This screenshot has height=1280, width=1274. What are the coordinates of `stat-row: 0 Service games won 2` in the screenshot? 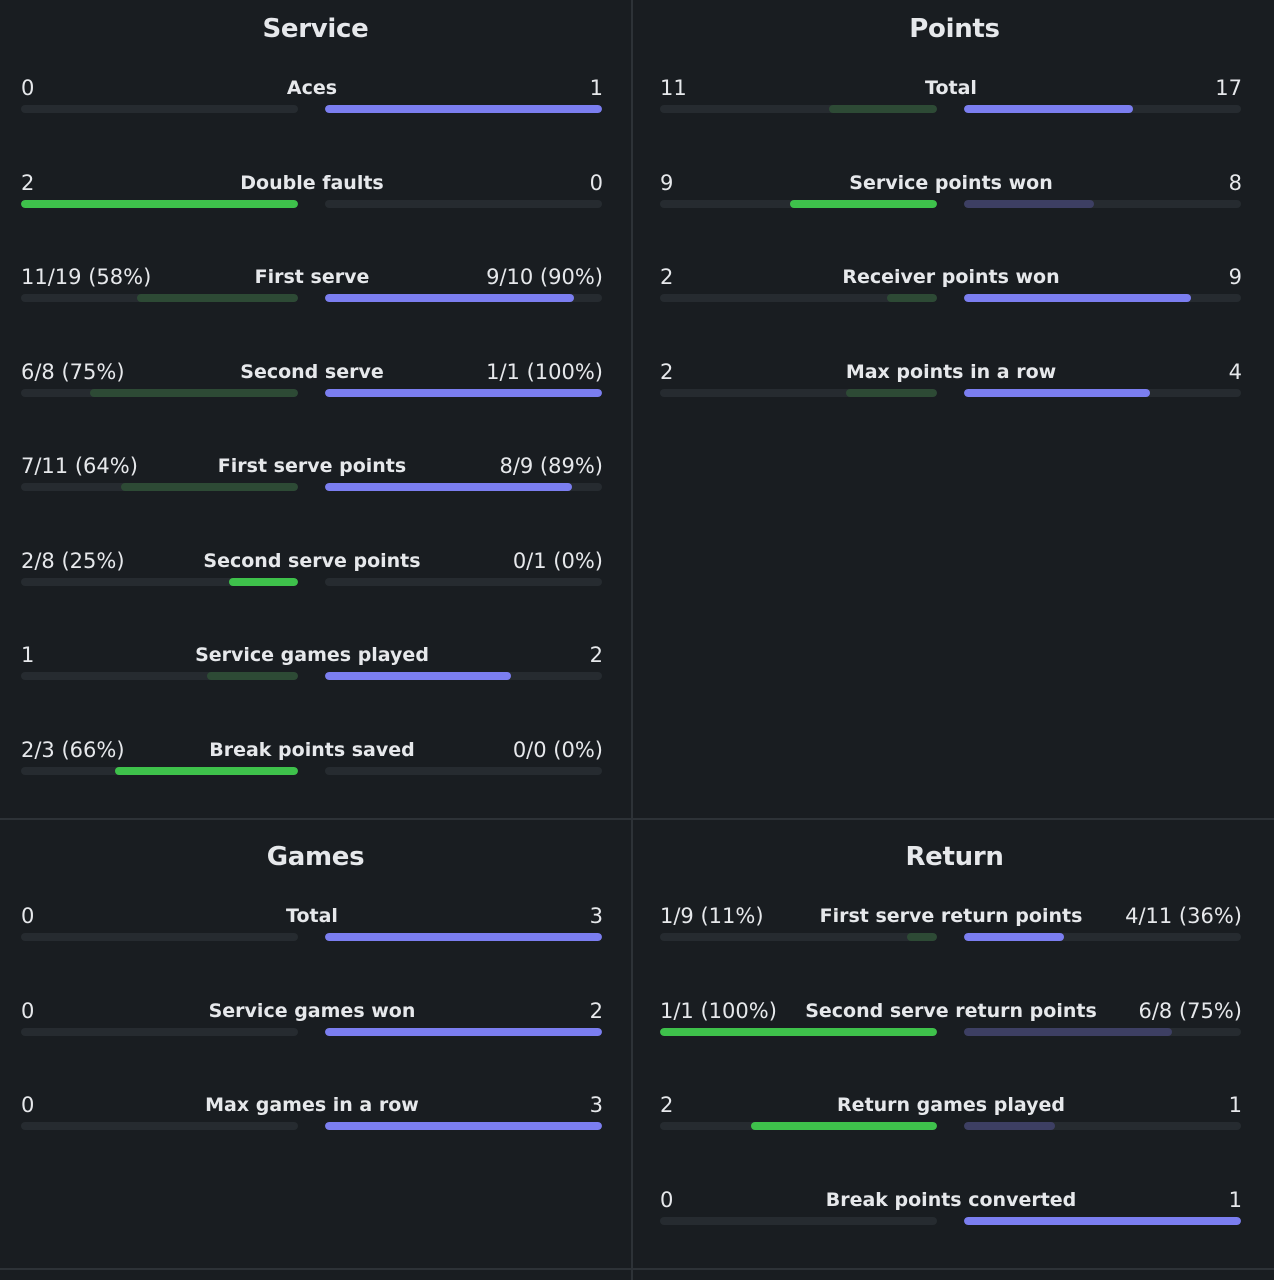 It's located at (315, 1028).